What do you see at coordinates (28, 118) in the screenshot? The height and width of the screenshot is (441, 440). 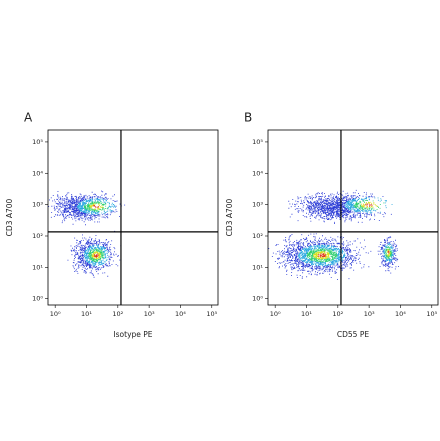 I see `panel-label: A` at bounding box center [28, 118].